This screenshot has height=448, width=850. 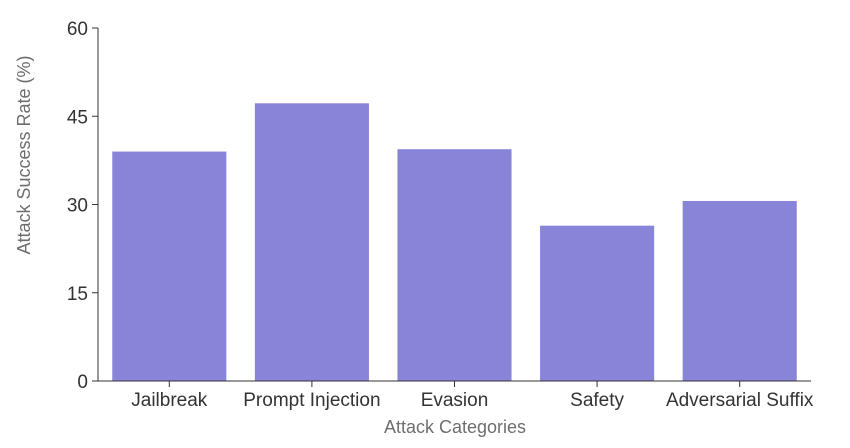 What do you see at coordinates (77, 29) in the screenshot?
I see `y-tick-label: 60` at bounding box center [77, 29].